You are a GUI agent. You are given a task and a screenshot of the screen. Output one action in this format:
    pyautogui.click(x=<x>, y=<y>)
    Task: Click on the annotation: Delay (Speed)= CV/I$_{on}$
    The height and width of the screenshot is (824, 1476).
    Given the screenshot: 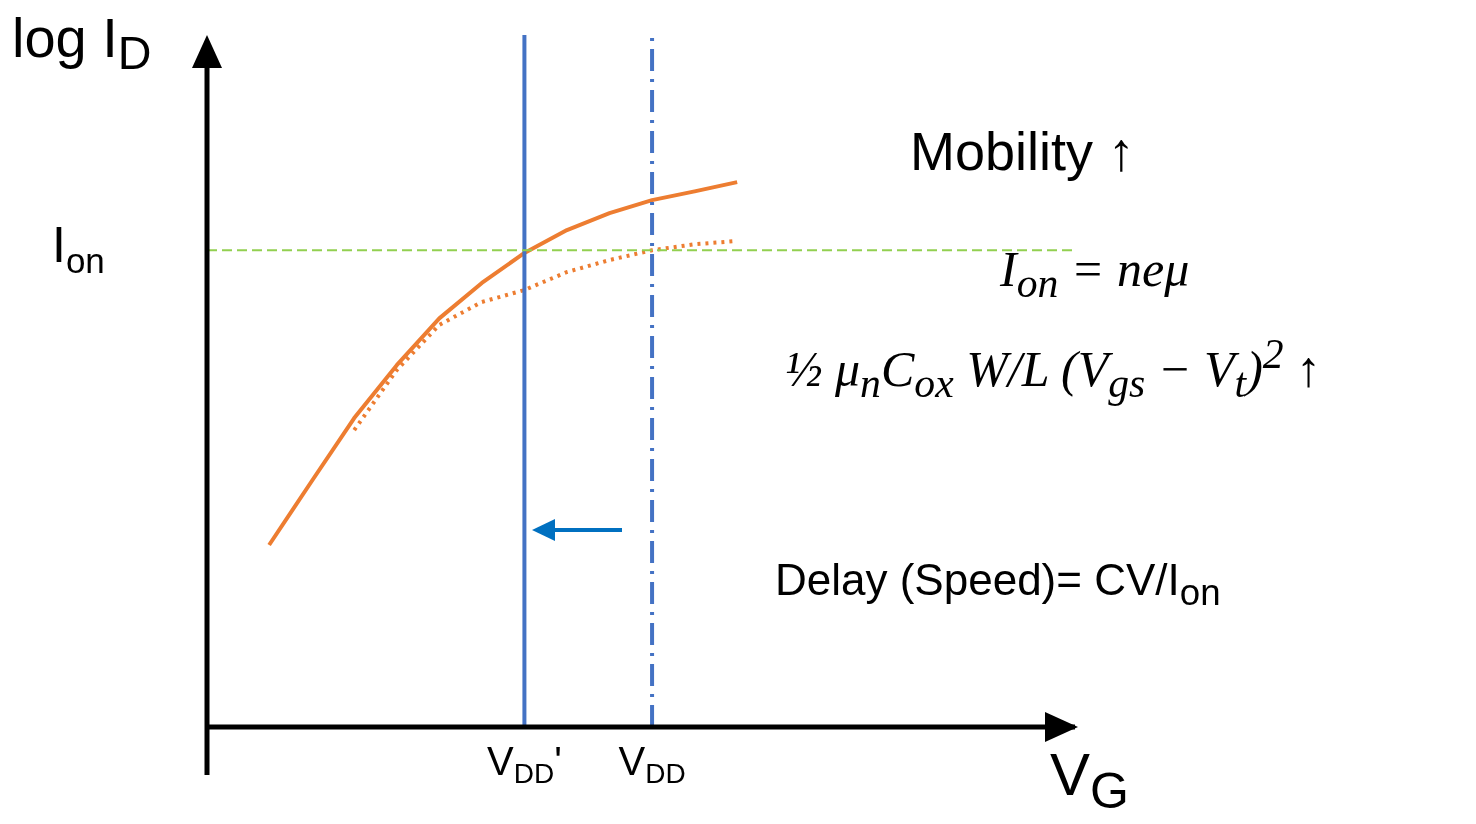 What is the action you would take?
    pyautogui.click(x=998, y=584)
    